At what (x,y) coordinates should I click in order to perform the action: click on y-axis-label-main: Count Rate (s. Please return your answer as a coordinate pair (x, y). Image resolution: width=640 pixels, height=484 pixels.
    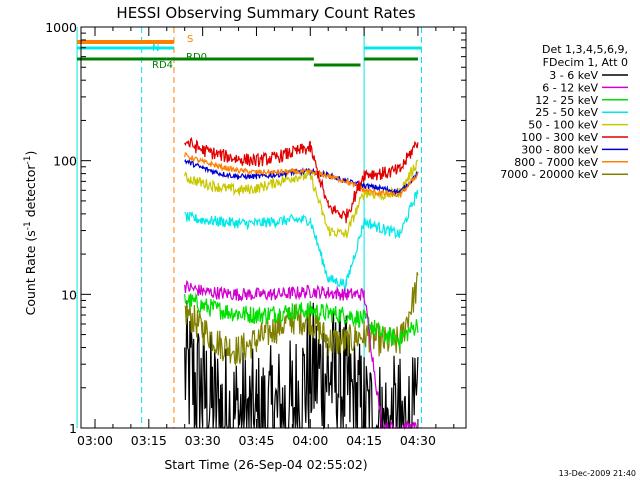
    Looking at the image, I should click on (30, 272).